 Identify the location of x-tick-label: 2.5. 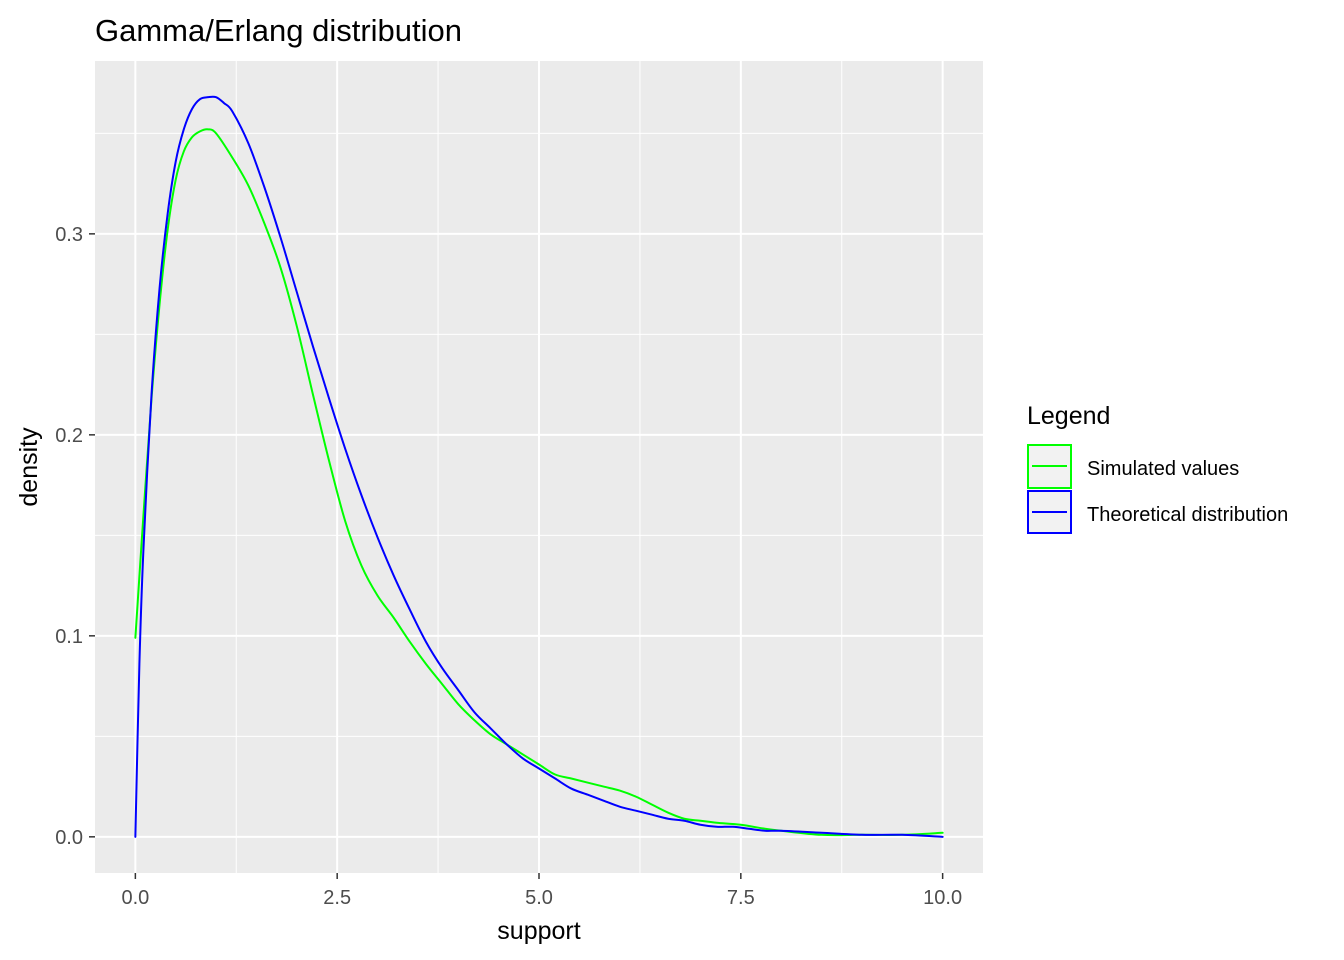
(337, 898).